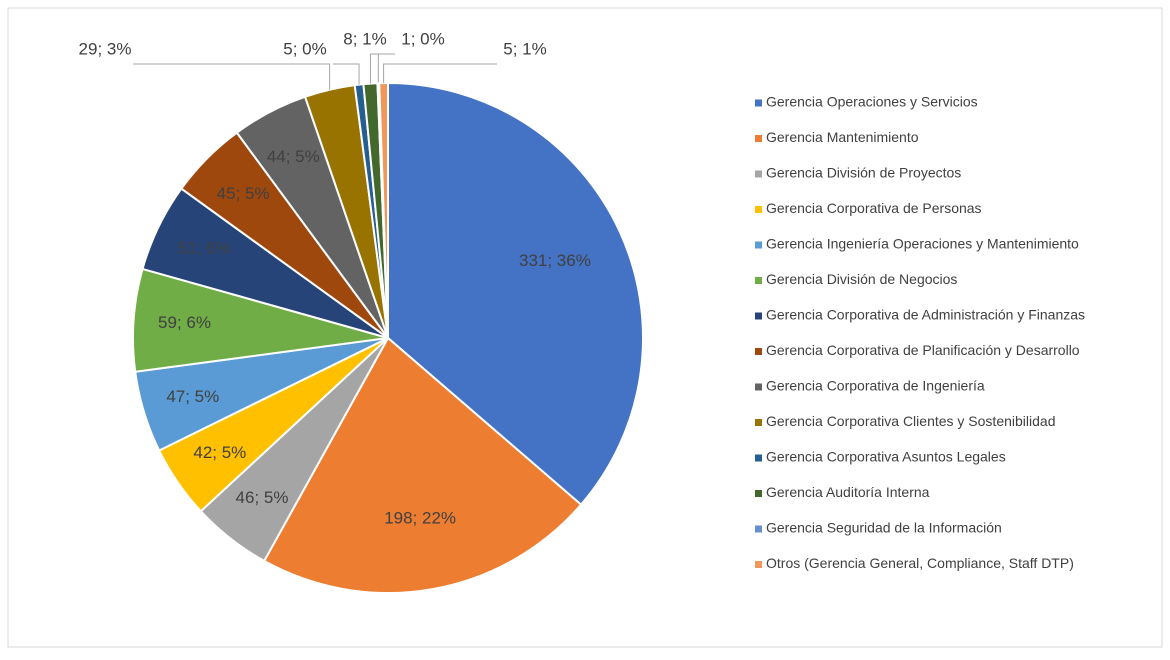  I want to click on legend-label: Gerencia Corporativa de Ingeniería, so click(875, 386).